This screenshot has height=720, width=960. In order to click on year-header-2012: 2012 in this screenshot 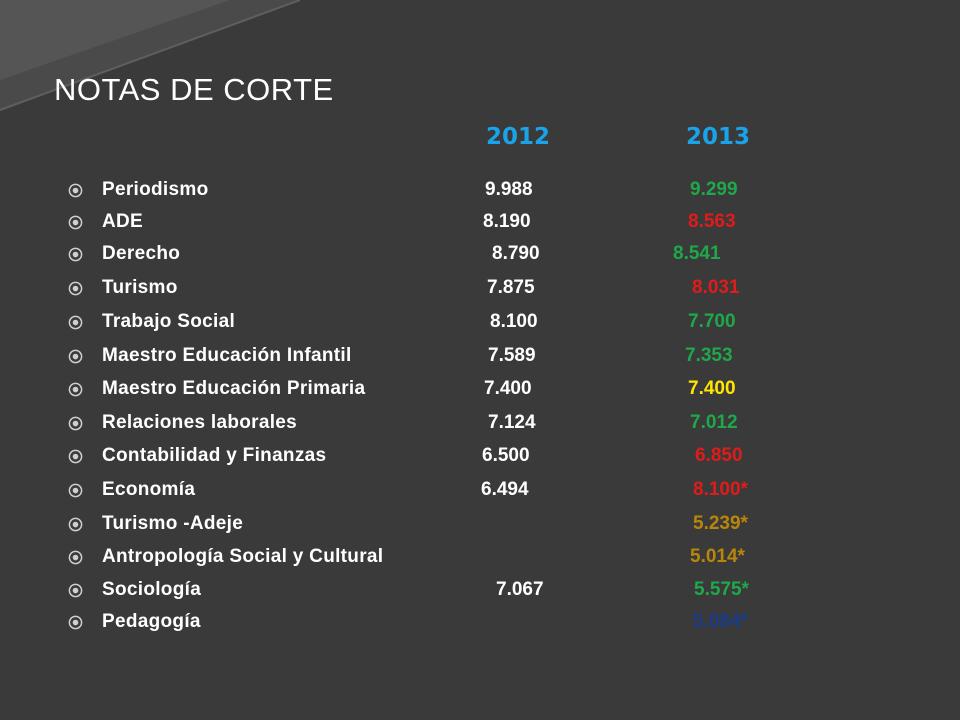, I will do `click(518, 137)`.